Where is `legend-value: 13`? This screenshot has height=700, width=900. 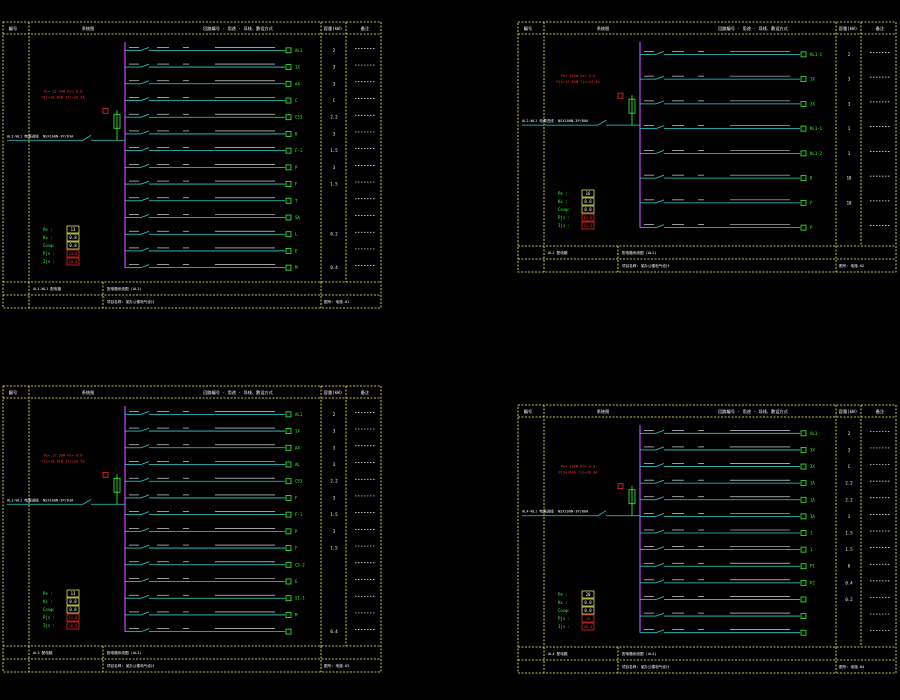
legend-value: 13 is located at coordinates (73, 229).